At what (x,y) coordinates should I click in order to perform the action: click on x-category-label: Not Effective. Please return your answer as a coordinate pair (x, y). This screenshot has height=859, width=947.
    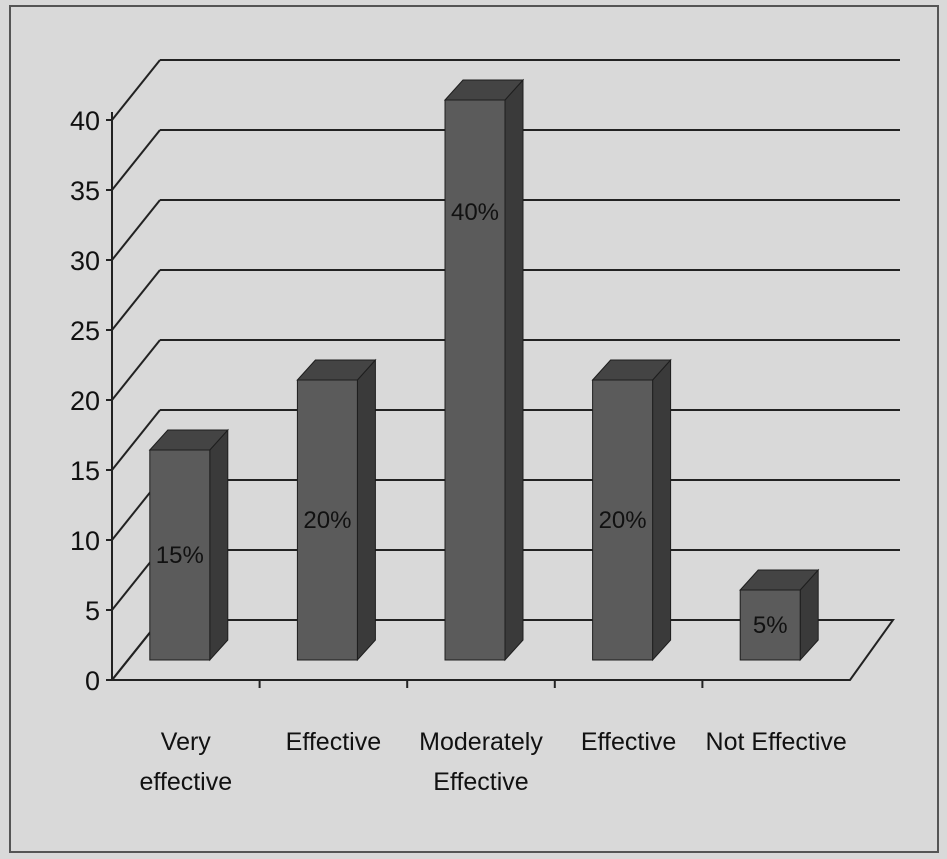
    Looking at the image, I should click on (776, 742).